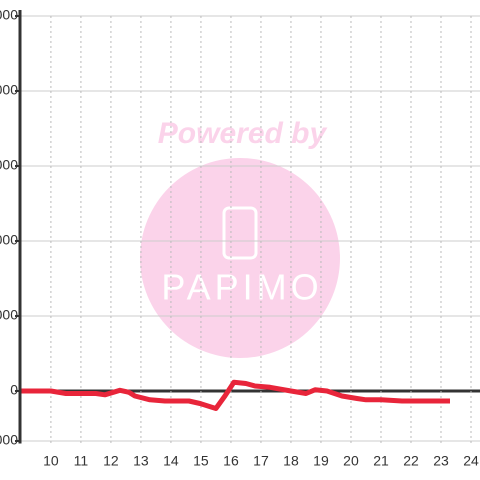 The image size is (480, 480). I want to click on y-tick-label: 120,000, so click(9, 90).